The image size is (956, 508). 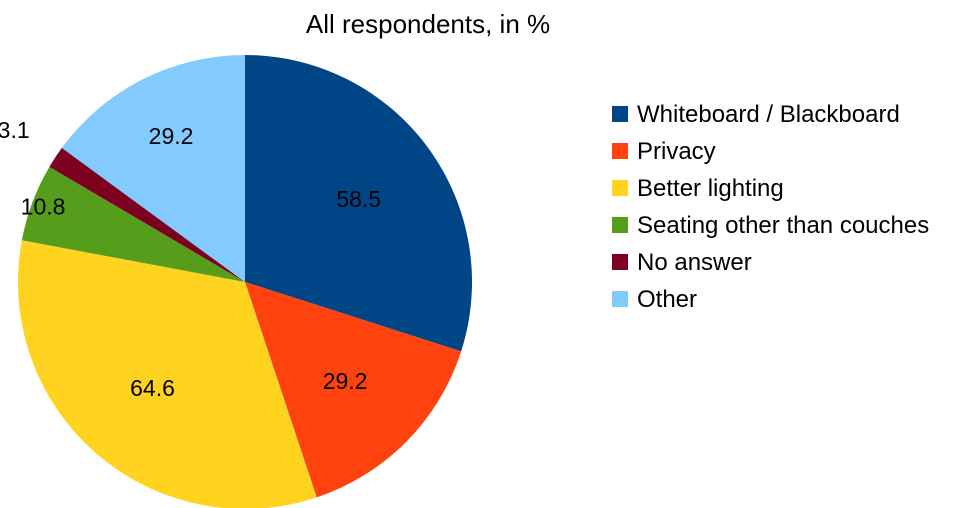 What do you see at coordinates (667, 299) in the screenshot?
I see `legend-label: Other` at bounding box center [667, 299].